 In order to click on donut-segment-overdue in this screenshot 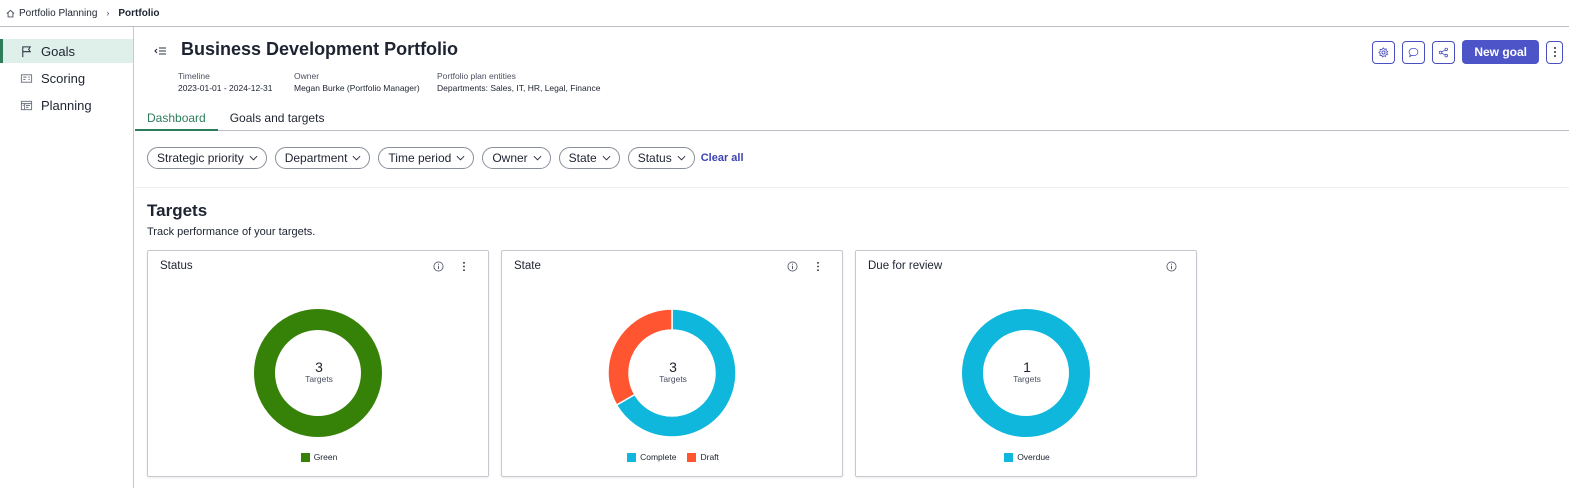, I will do `click(1026, 373)`.